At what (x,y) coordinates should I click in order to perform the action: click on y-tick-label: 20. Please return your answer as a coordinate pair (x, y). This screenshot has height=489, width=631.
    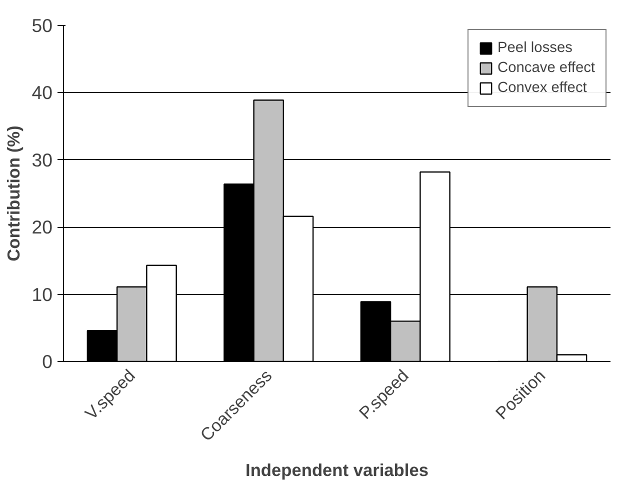
    Looking at the image, I should click on (42, 227).